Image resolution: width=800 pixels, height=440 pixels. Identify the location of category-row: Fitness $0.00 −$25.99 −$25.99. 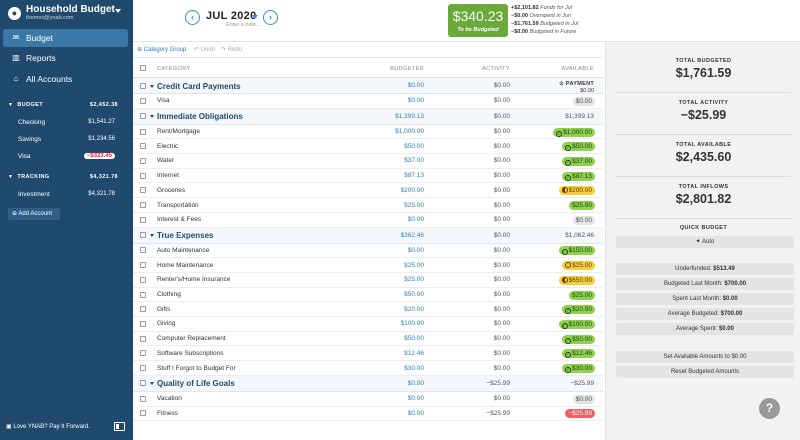
(368, 414).